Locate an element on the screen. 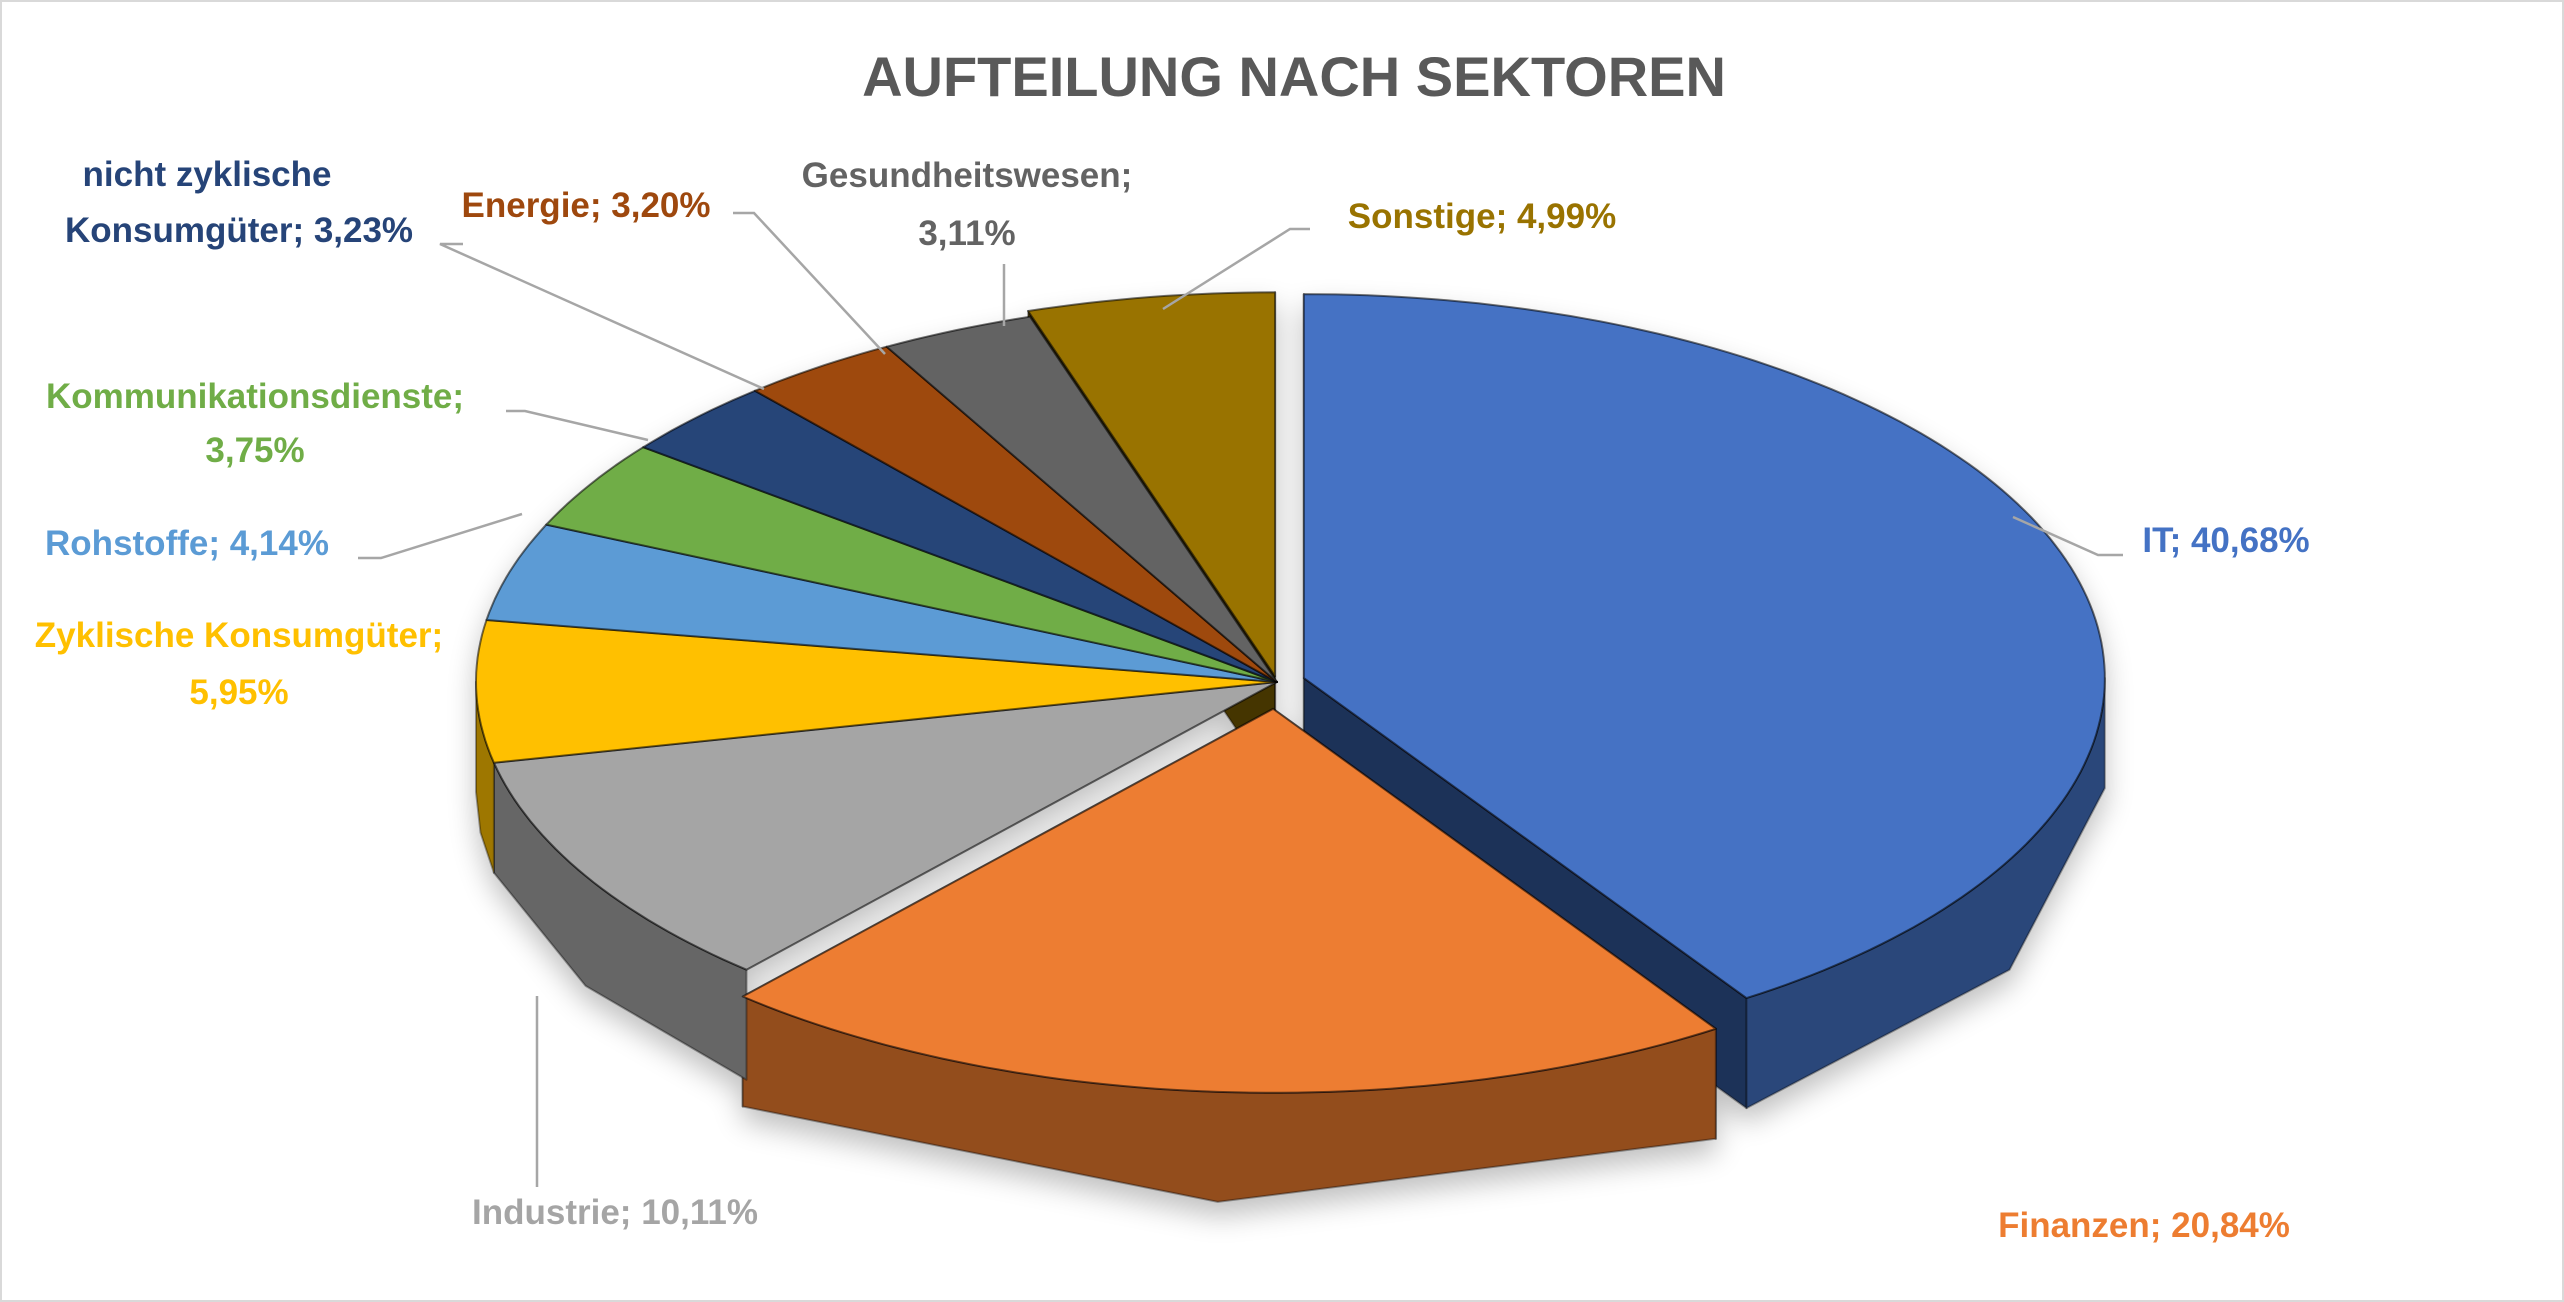  leader-line-kommunikation is located at coordinates (577, 425).